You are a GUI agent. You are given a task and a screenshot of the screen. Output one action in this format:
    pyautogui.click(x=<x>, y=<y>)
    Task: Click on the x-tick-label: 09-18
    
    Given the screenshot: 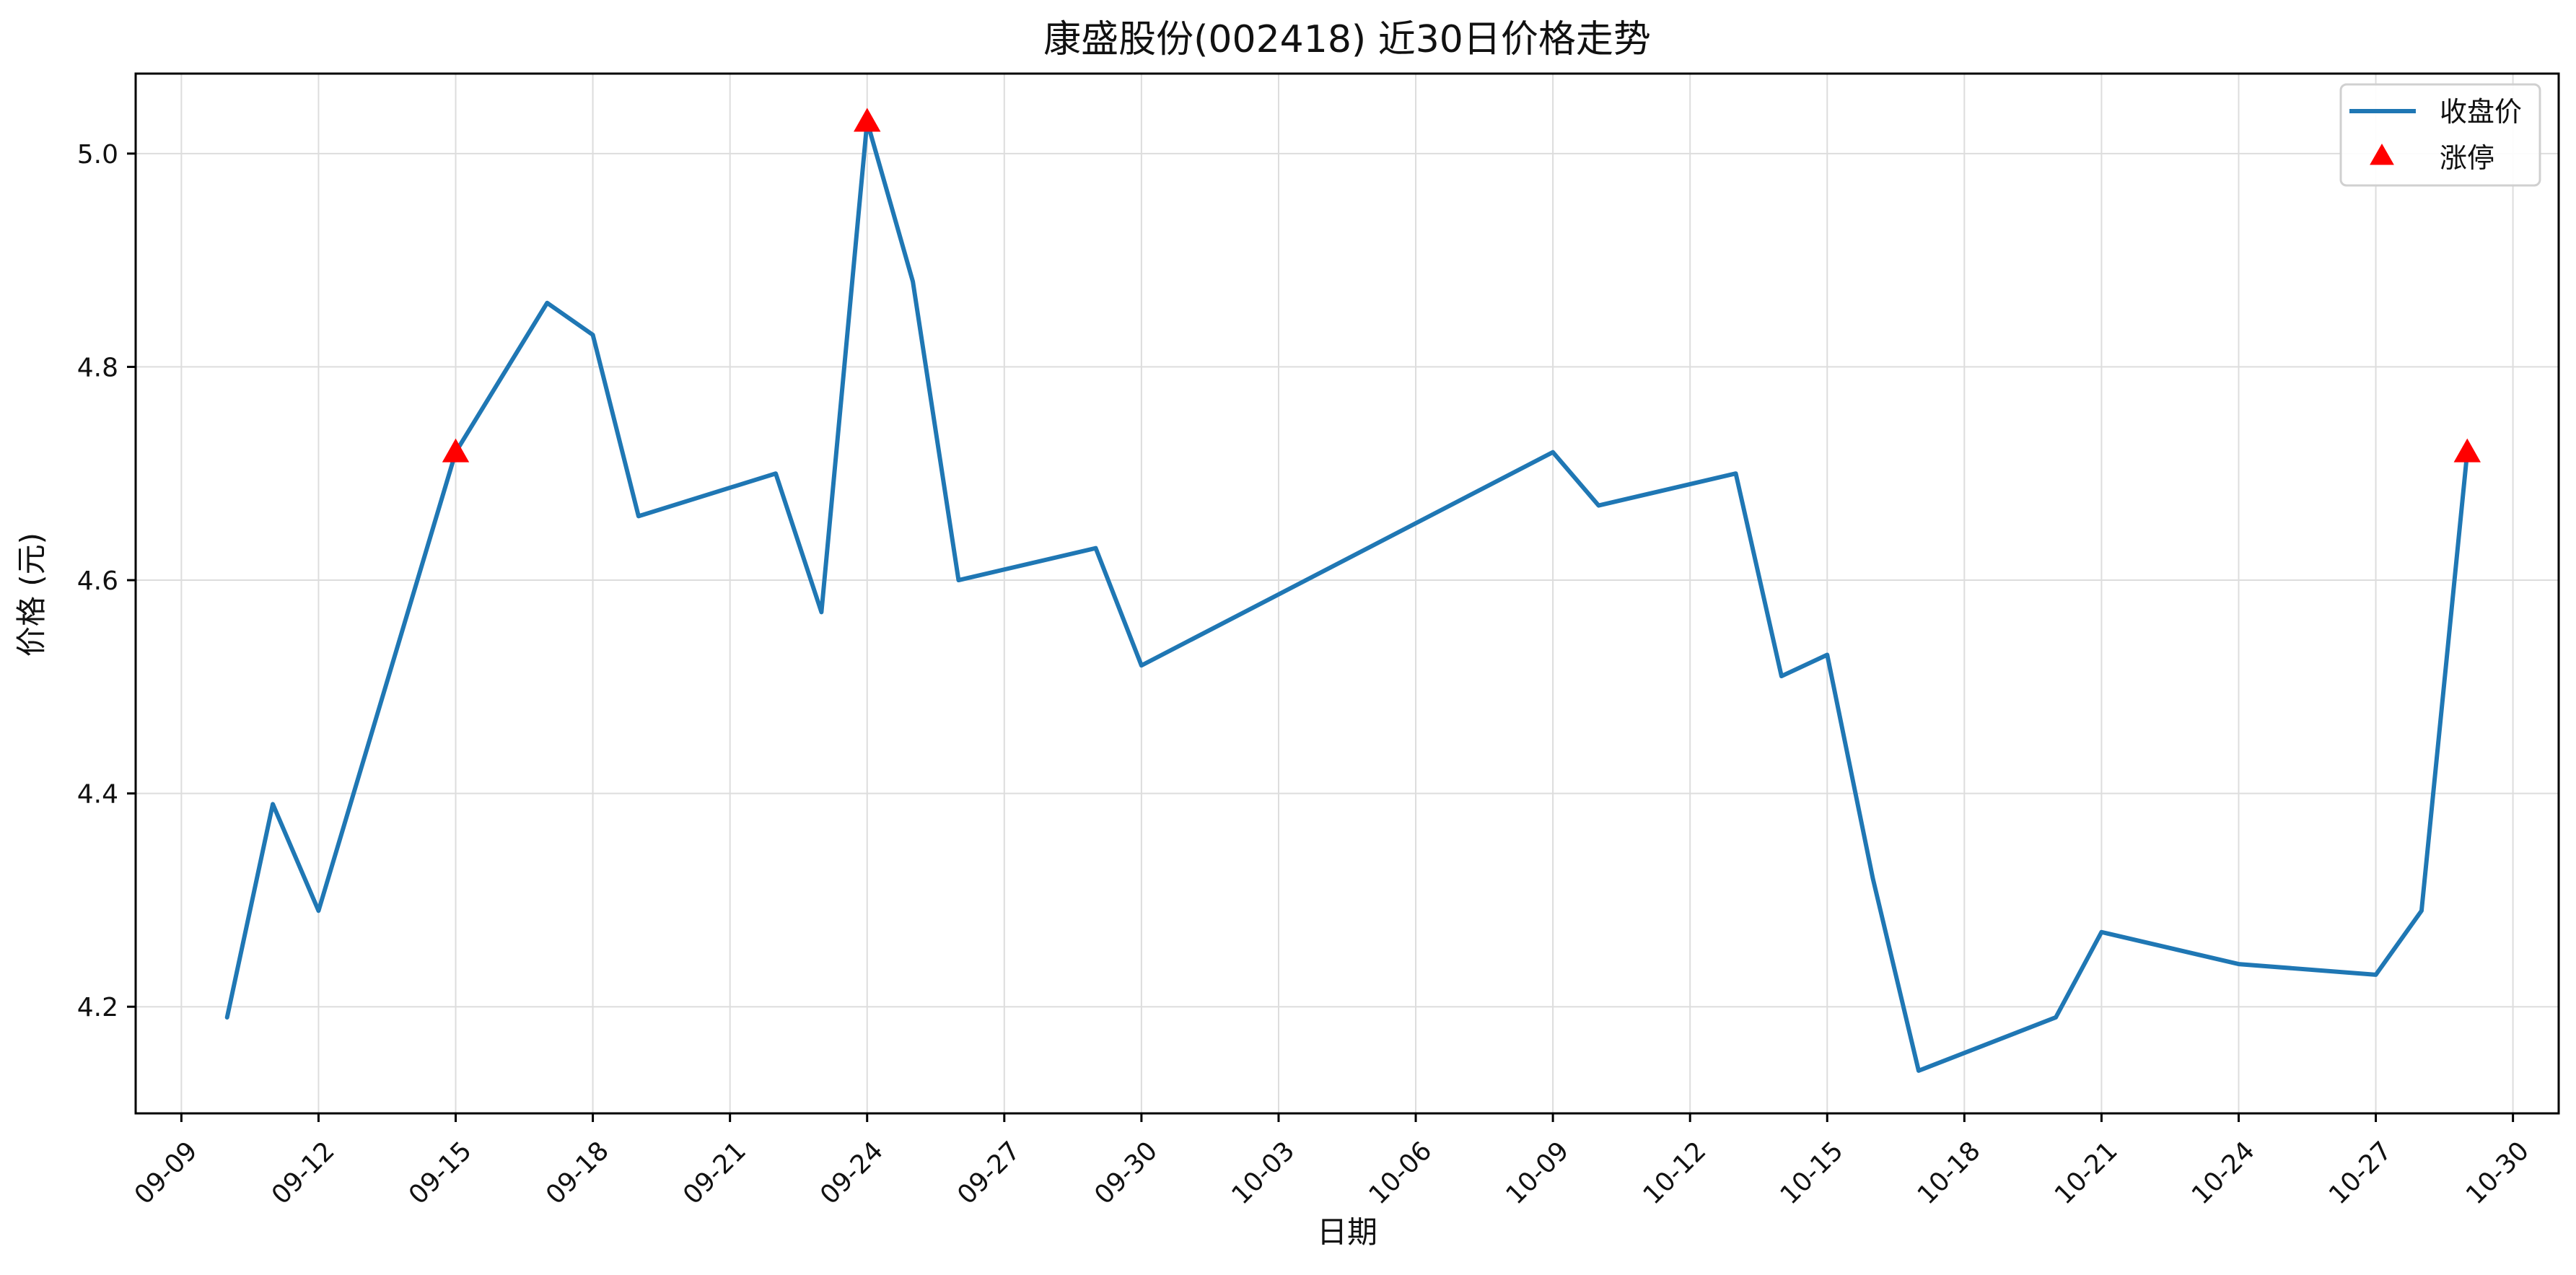 What is the action you would take?
    pyautogui.click(x=577, y=1173)
    